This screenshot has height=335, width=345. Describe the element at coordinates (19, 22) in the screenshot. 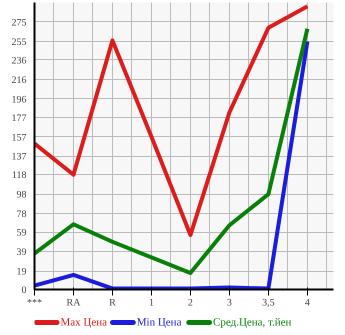

I see `y-tick-label: 275` at that location.